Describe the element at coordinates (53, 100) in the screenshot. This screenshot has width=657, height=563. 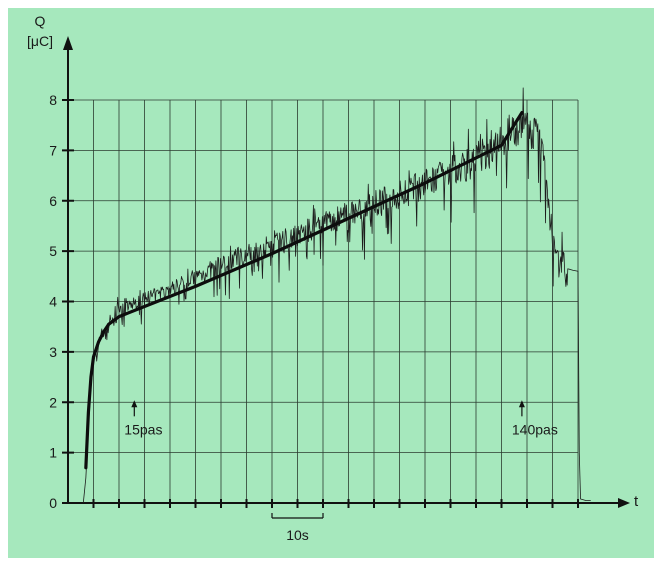
I see `y-tick-label: 8` at that location.